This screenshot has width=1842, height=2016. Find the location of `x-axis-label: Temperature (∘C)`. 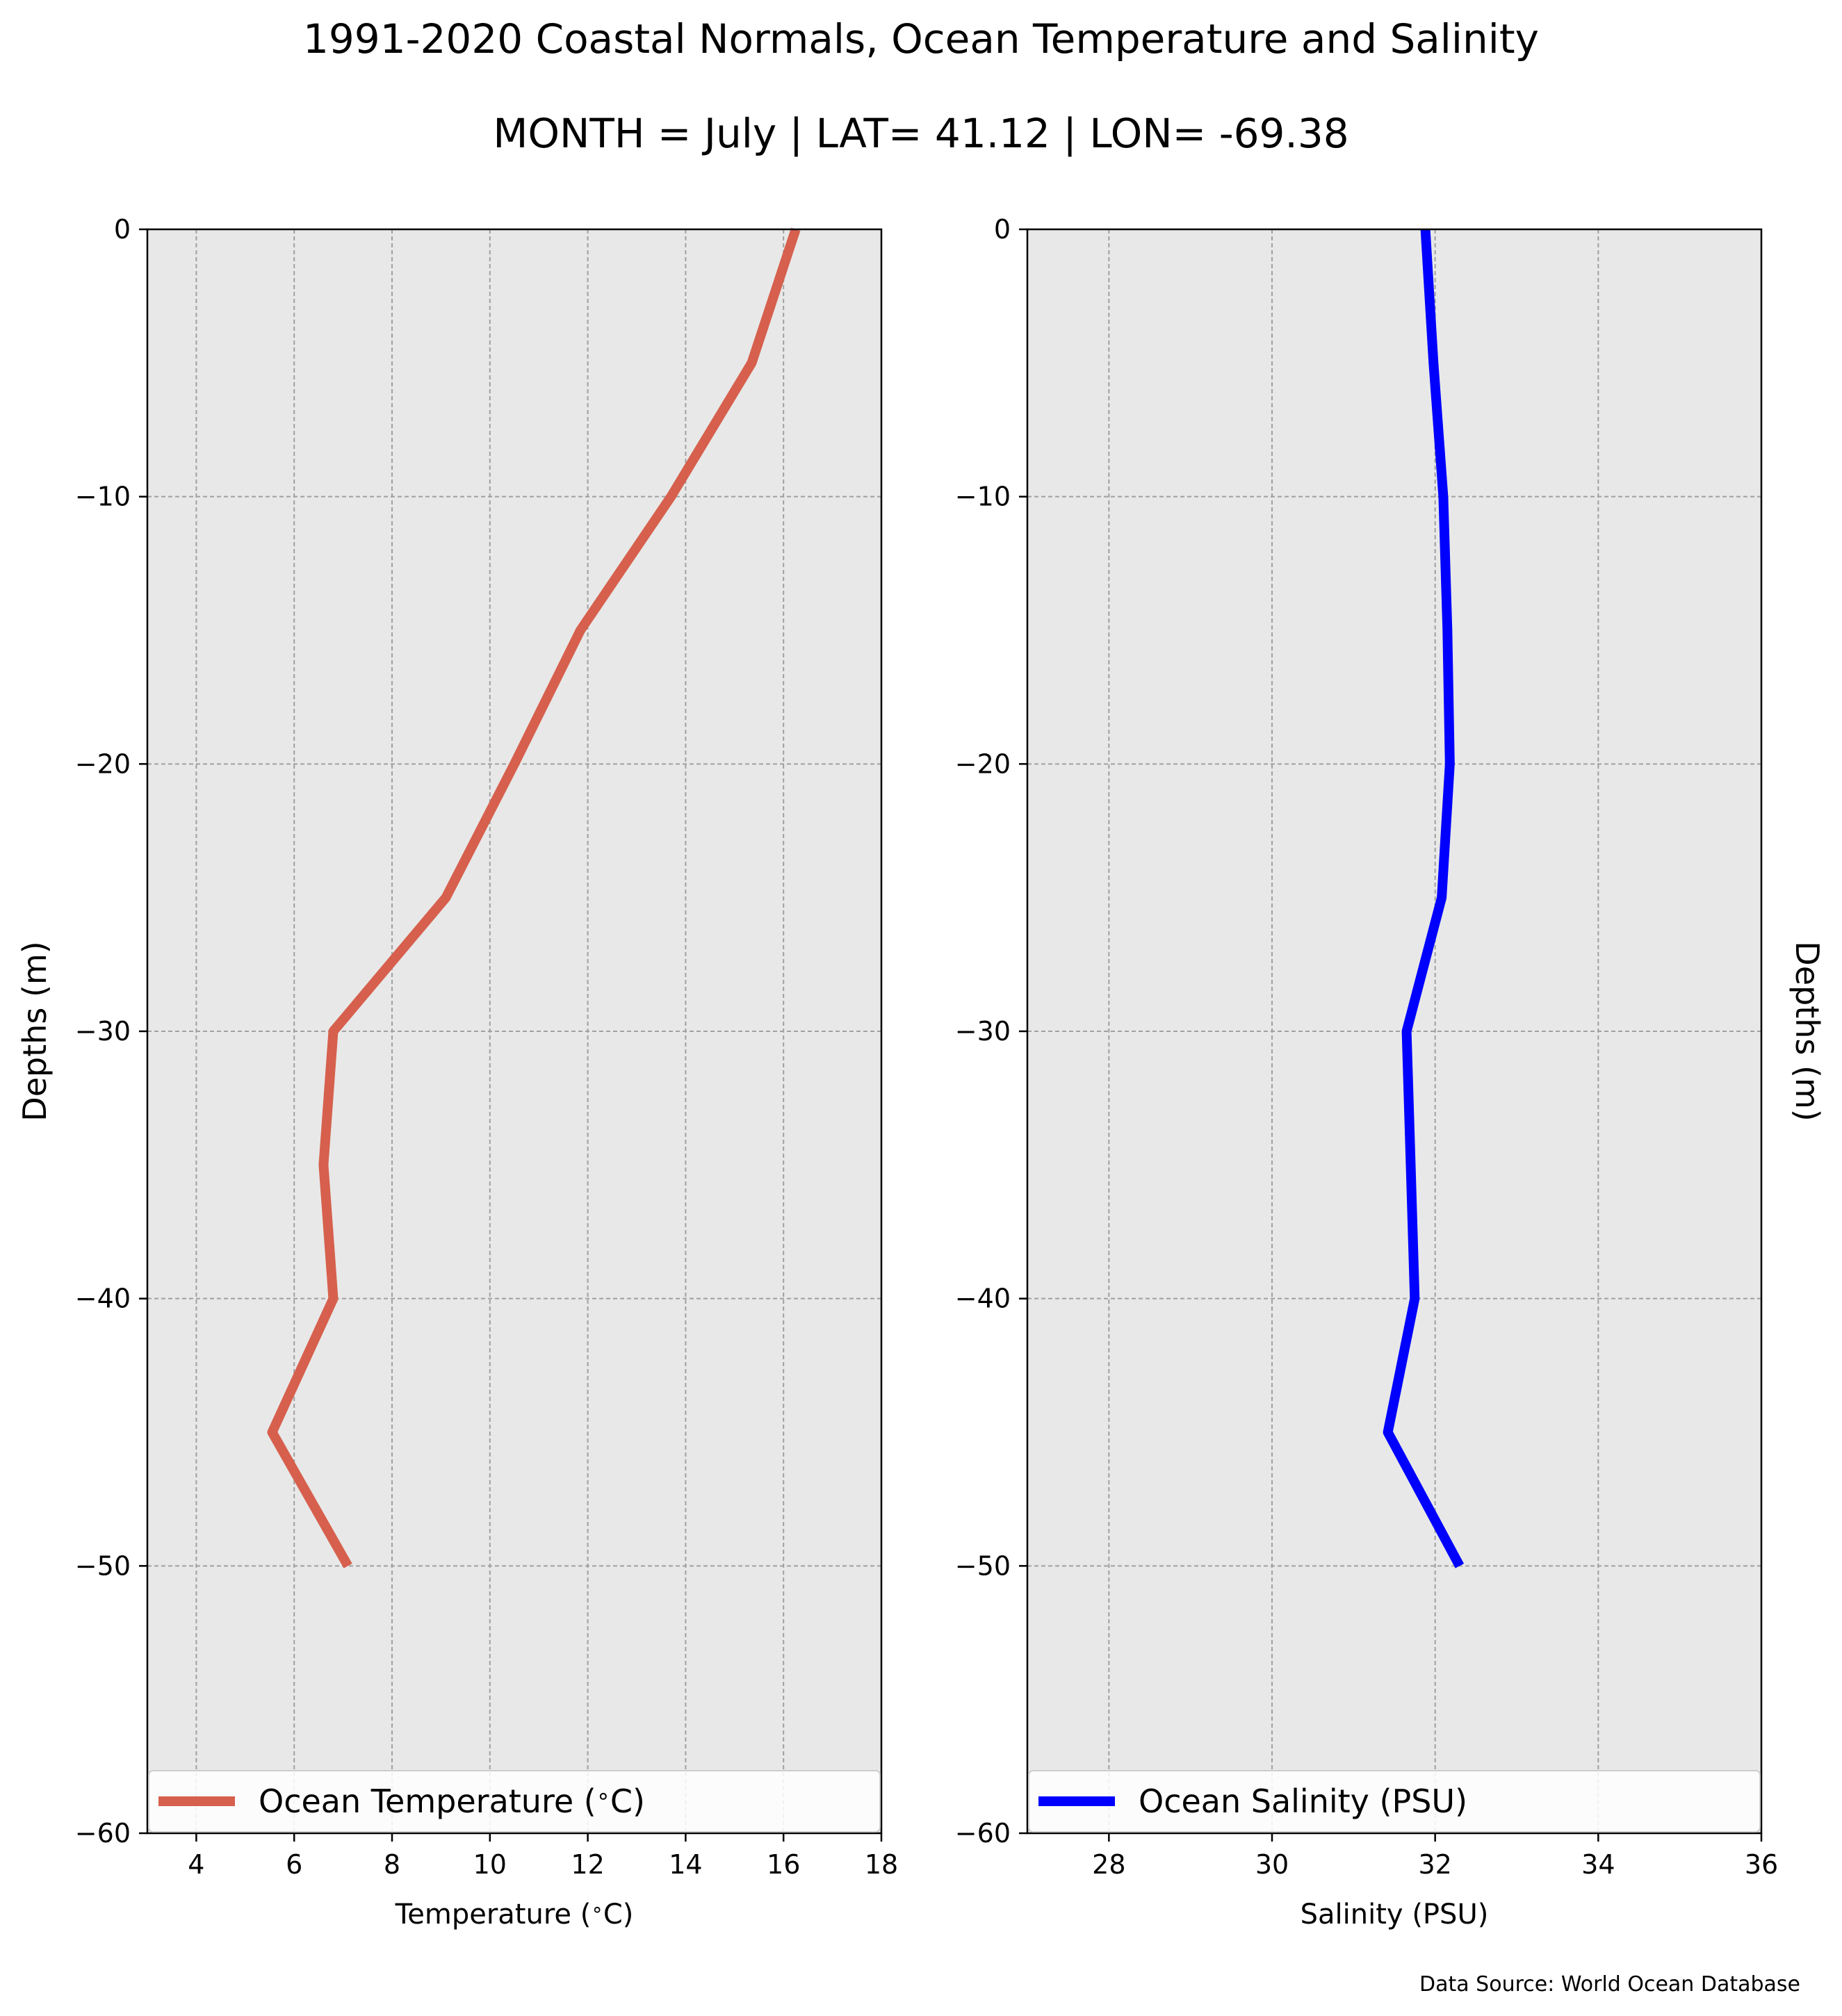

x-axis-label: Temperature (∘C) is located at coordinates (514, 1915).